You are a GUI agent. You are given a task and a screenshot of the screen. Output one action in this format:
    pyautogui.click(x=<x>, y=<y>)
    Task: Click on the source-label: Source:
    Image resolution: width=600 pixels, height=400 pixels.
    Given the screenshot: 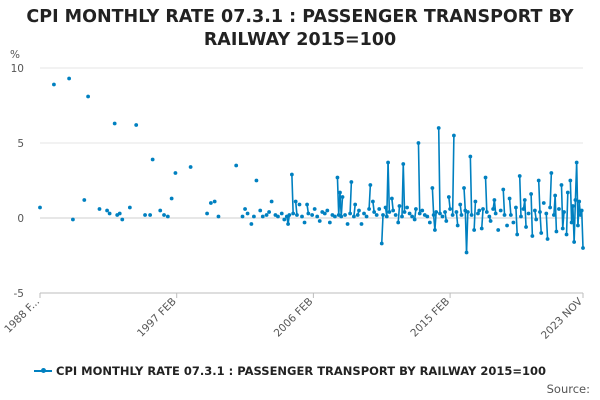 What is the action you would take?
    pyautogui.click(x=568, y=389)
    